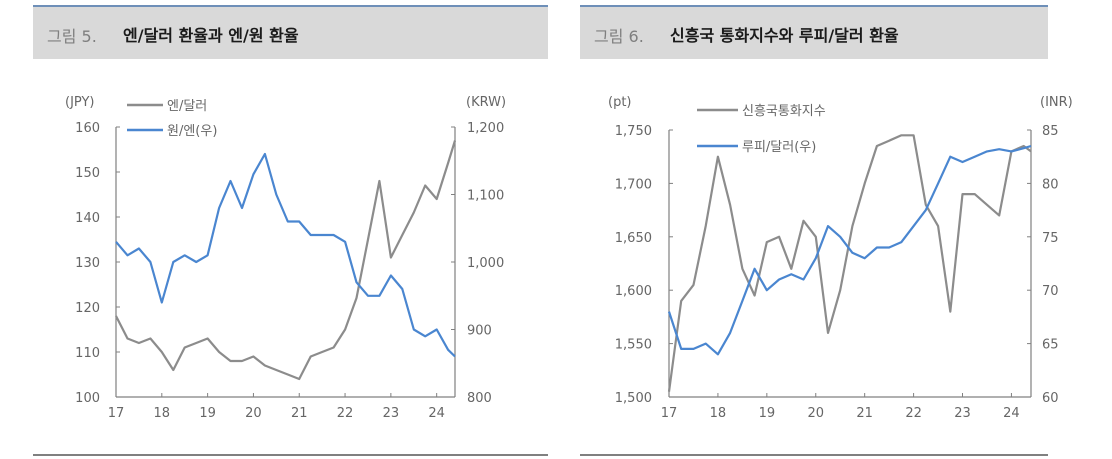 The width and height of the screenshot is (1112, 459). I want to click on figure-6-title: 신흥국 통화지수와 루피/달러 환율, so click(784, 35).